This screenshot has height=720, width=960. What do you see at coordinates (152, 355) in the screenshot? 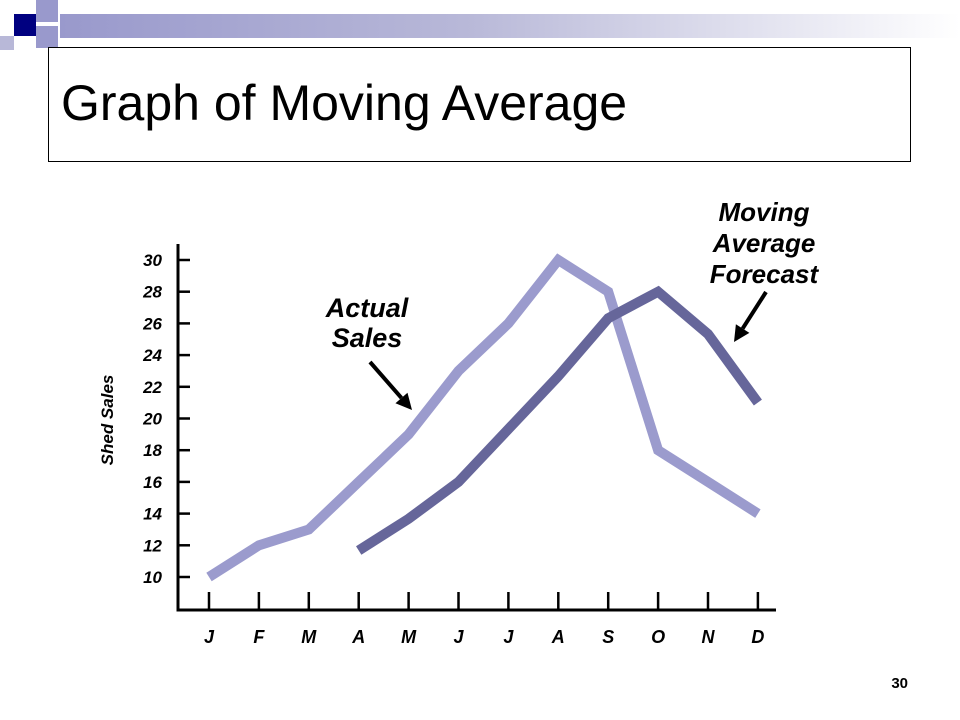
I see `y-tick-label: 24` at bounding box center [152, 355].